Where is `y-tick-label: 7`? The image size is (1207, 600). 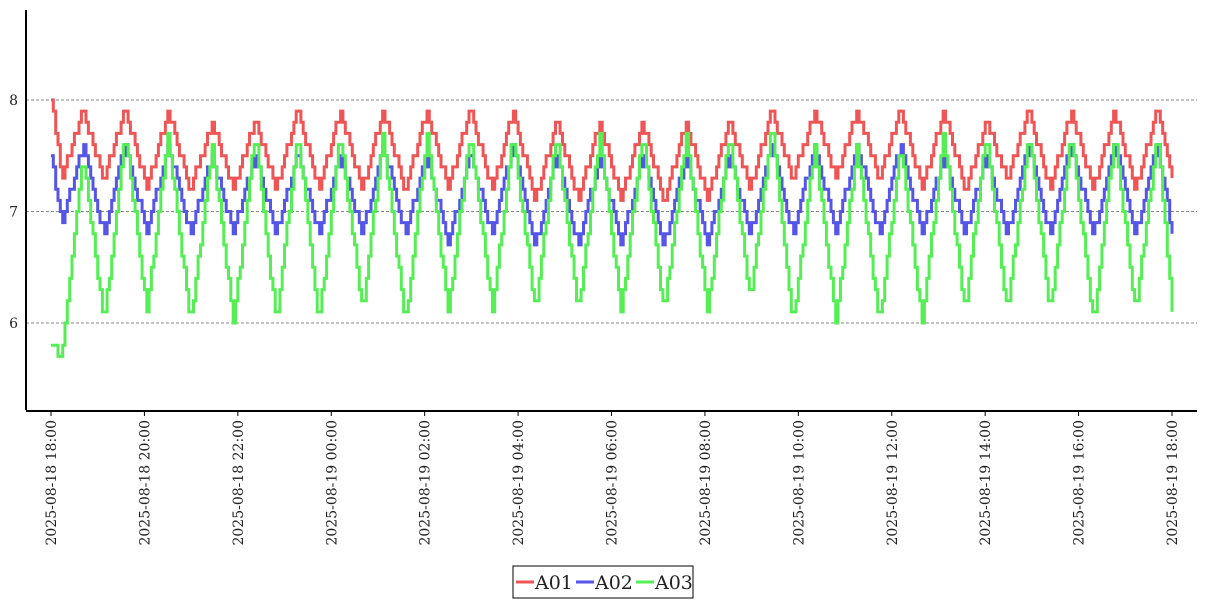 y-tick-label: 7 is located at coordinates (13, 213).